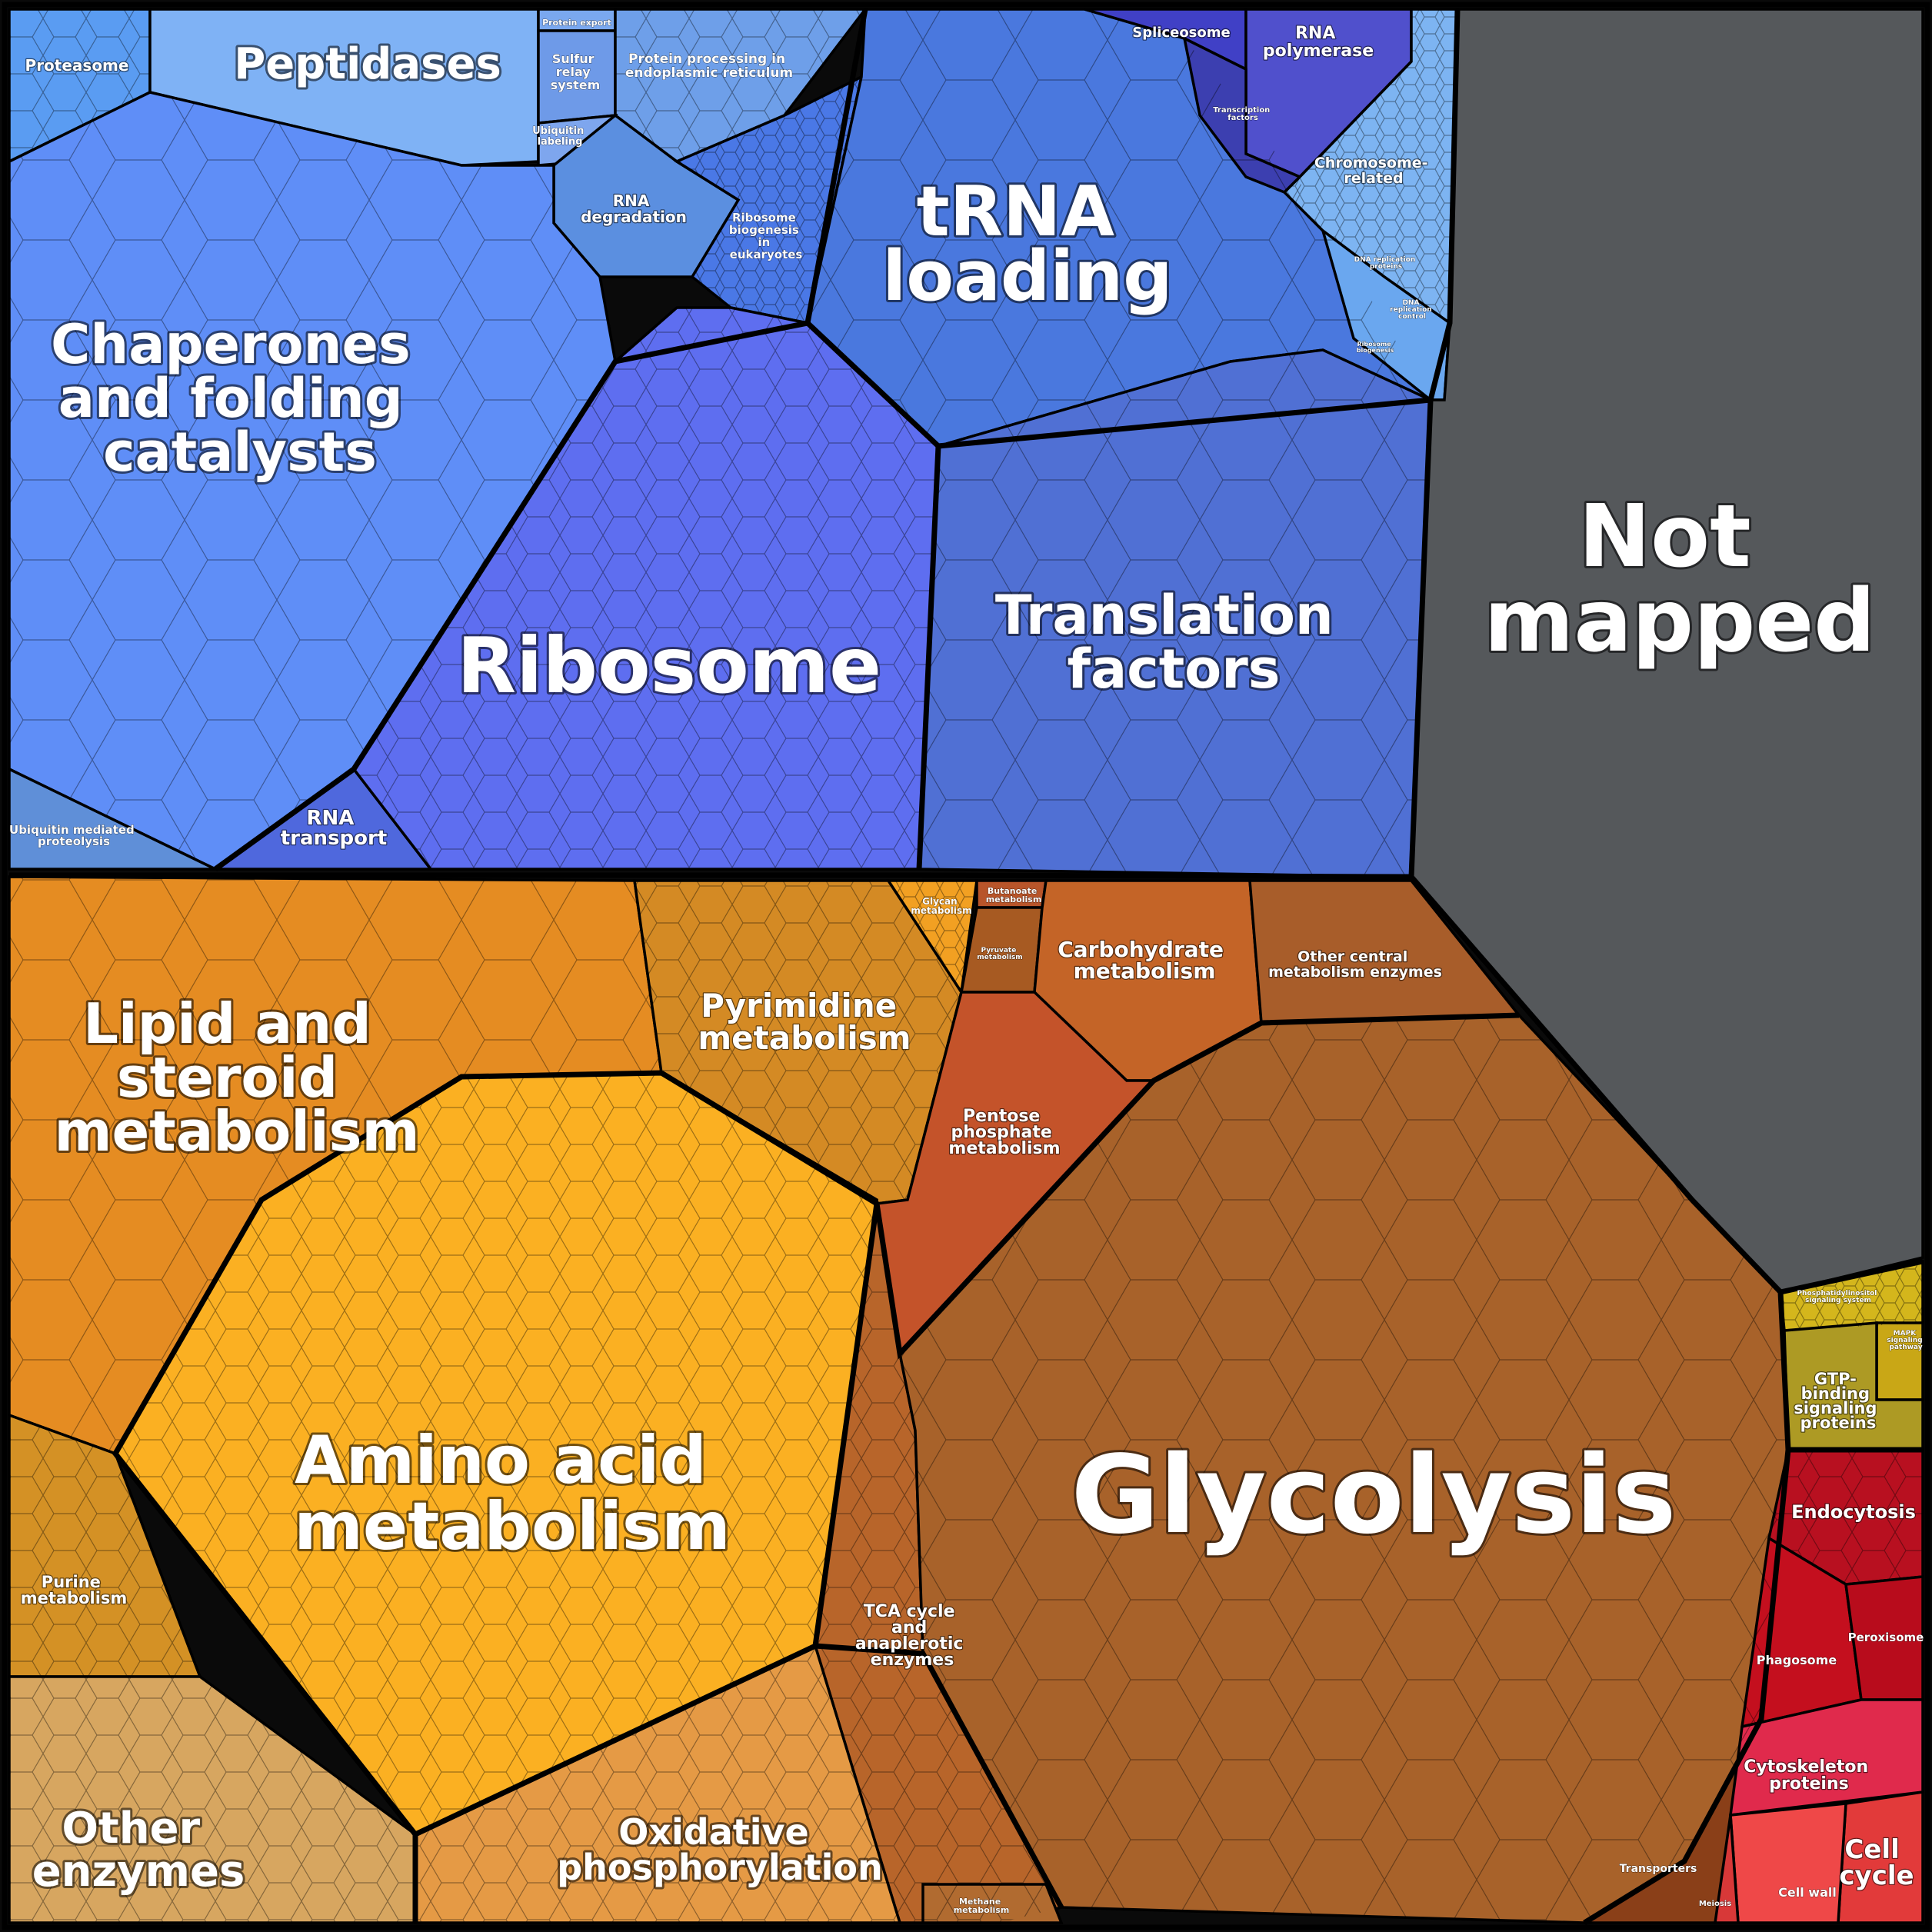  What do you see at coordinates (720, 1849) in the screenshot?
I see `label-oxidative-phosphorylation: Oxidative phosphorylation` at bounding box center [720, 1849].